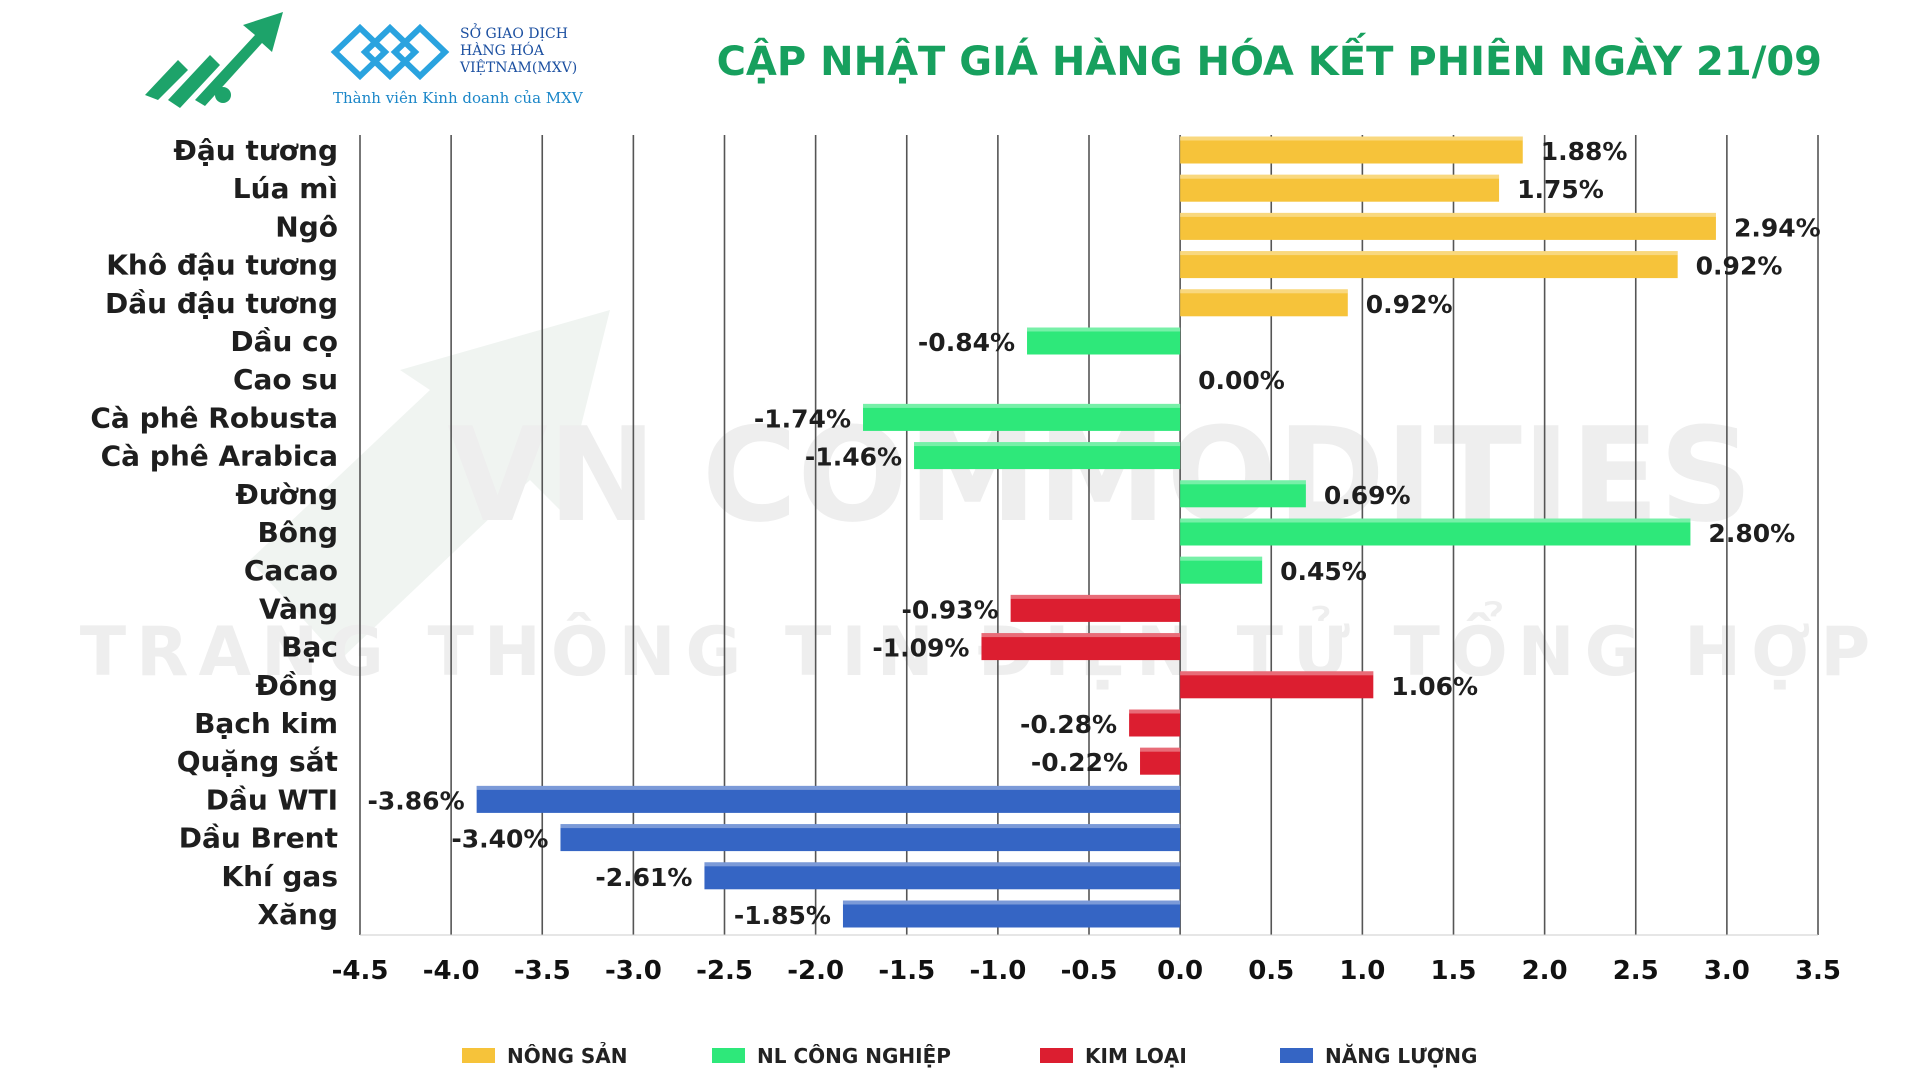 The width and height of the screenshot is (1920, 1080). What do you see at coordinates (1323, 571) in the screenshot?
I see `value-label: 0.45%` at bounding box center [1323, 571].